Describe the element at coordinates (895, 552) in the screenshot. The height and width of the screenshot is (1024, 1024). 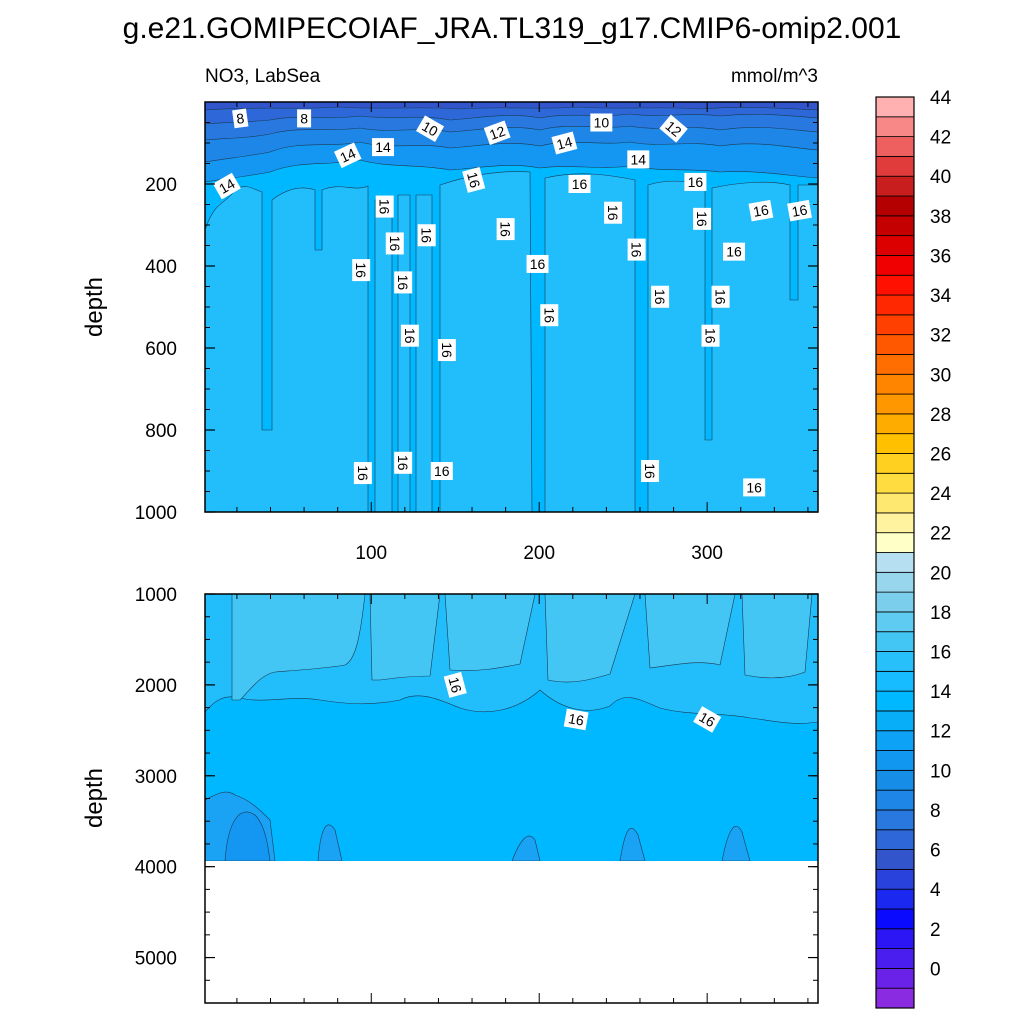
I see `colorbar-frame` at that location.